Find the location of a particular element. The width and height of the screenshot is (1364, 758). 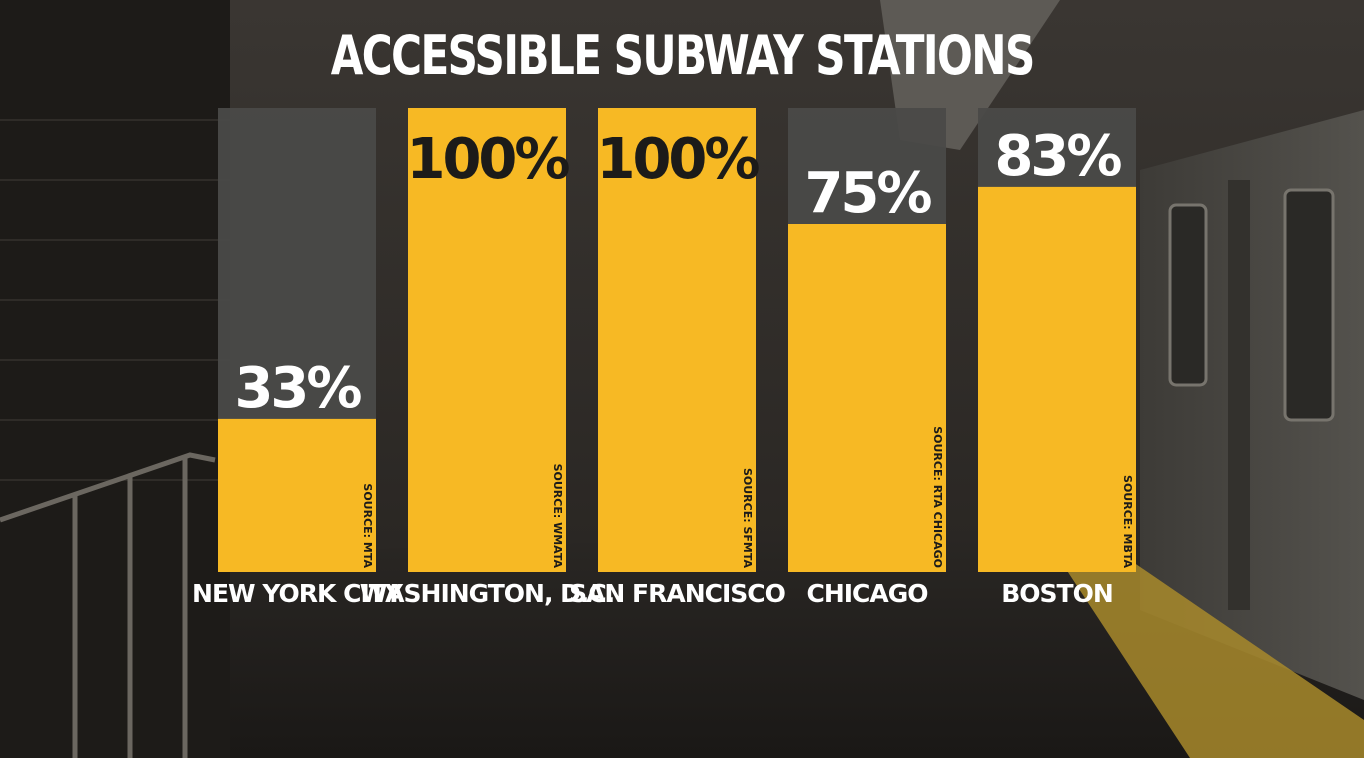

source-note: SOURCE: MBTA is located at coordinates (1127, 521).